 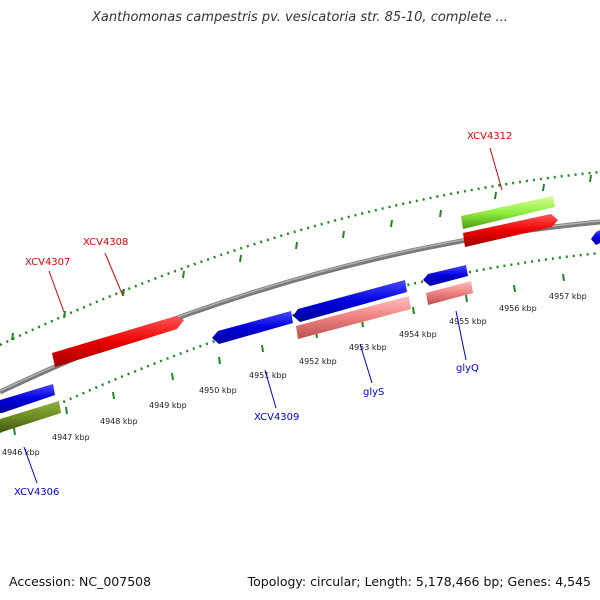 What do you see at coordinates (508, 212) in the screenshot?
I see `gene-feature-lime` at bounding box center [508, 212].